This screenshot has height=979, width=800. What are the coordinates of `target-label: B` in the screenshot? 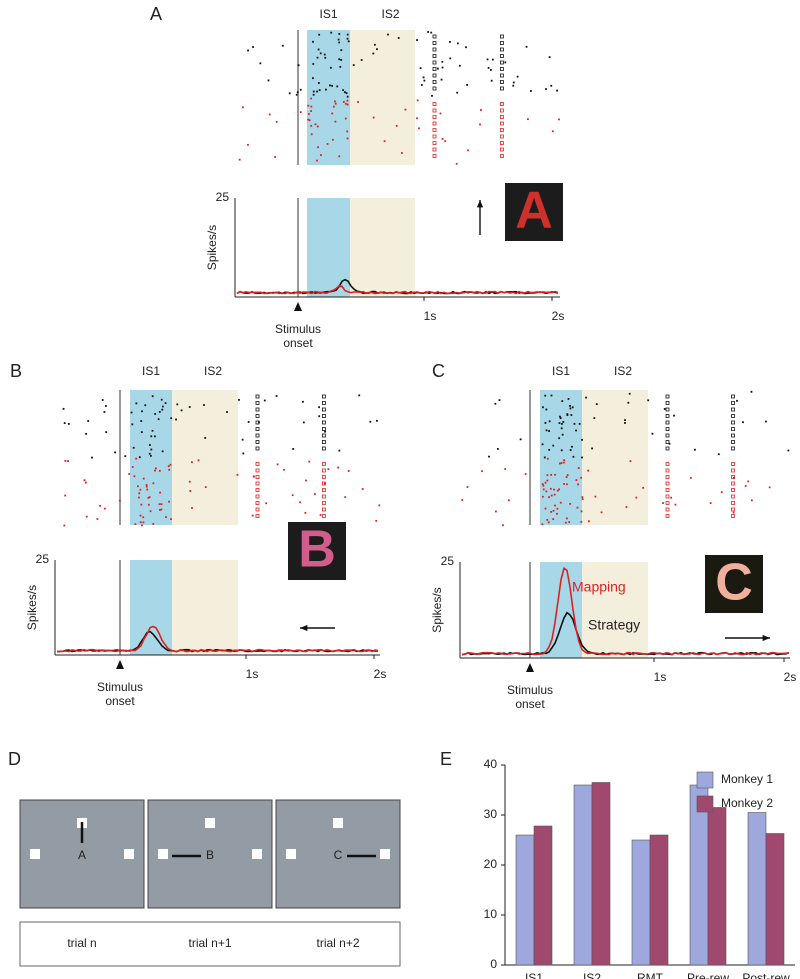 It's located at (210, 855).